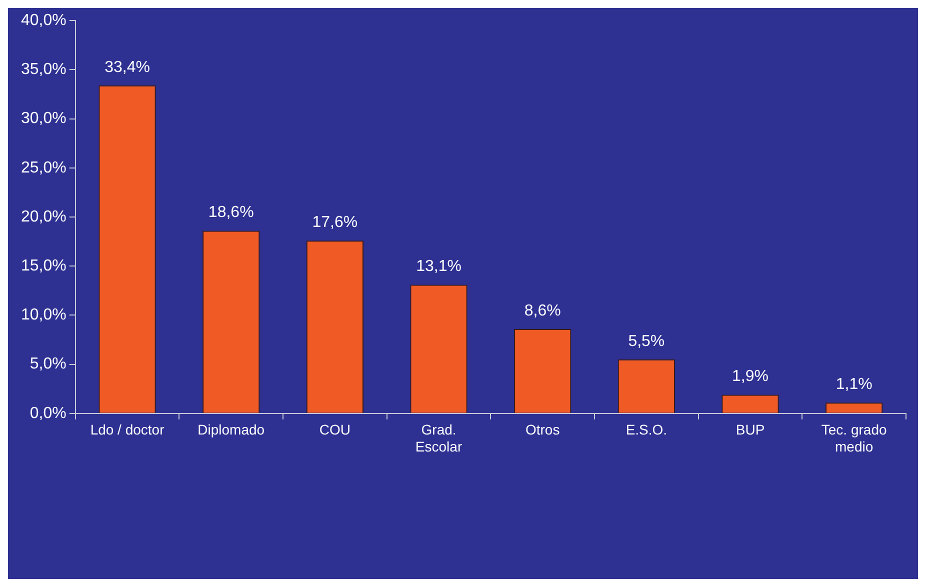 The height and width of the screenshot is (587, 926). I want to click on x-tick-label: E.S.O., so click(647, 430).